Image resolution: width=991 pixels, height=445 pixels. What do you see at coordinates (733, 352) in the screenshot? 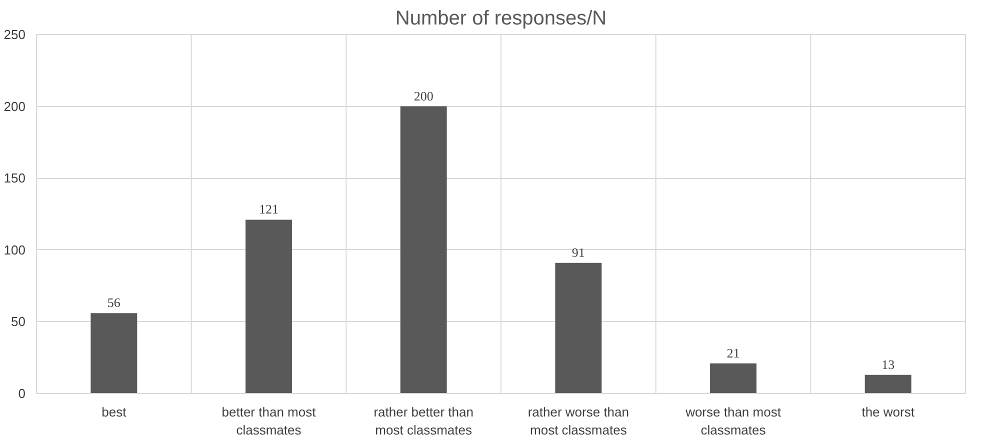
I see `data-label: 21` at bounding box center [733, 352].